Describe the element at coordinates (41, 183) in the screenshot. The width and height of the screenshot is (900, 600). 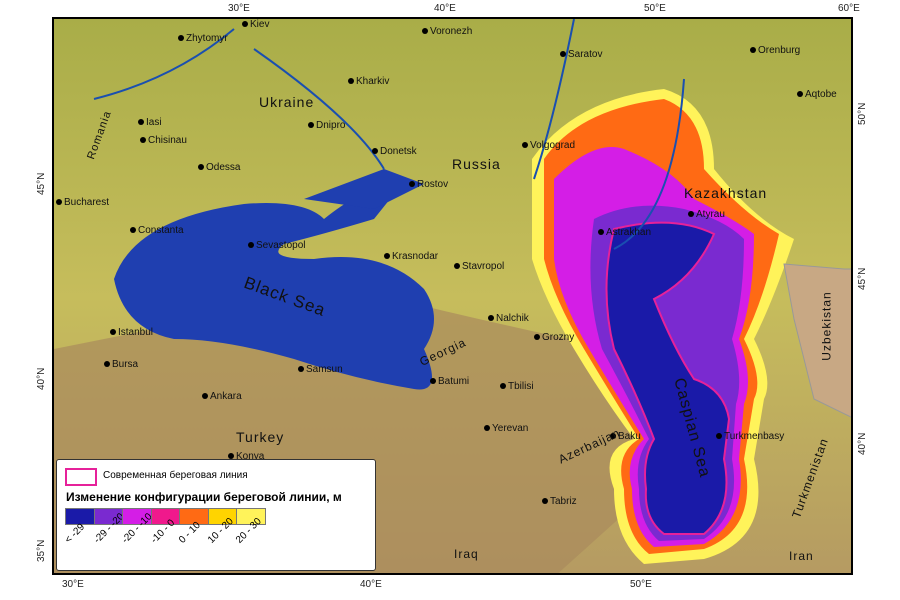
I see `tick-left: 45°N` at that location.